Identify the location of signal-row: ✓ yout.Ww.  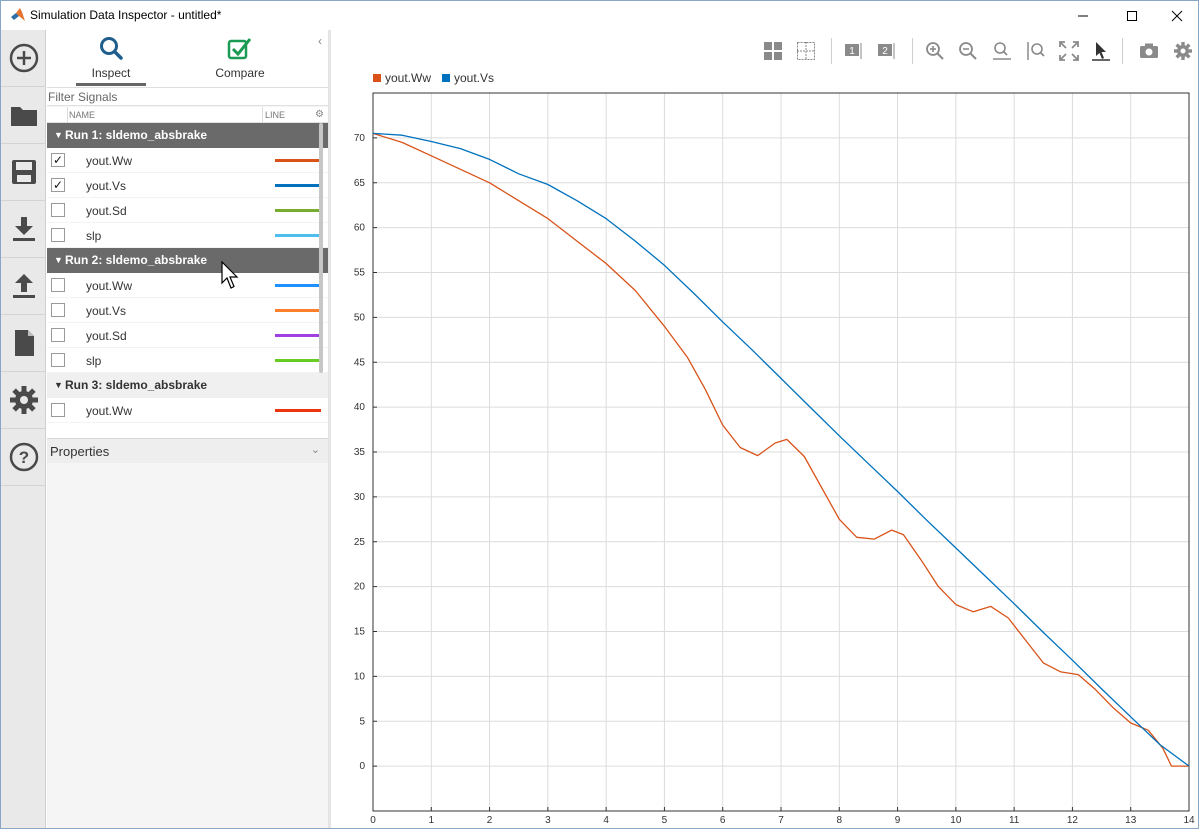
(187, 160).